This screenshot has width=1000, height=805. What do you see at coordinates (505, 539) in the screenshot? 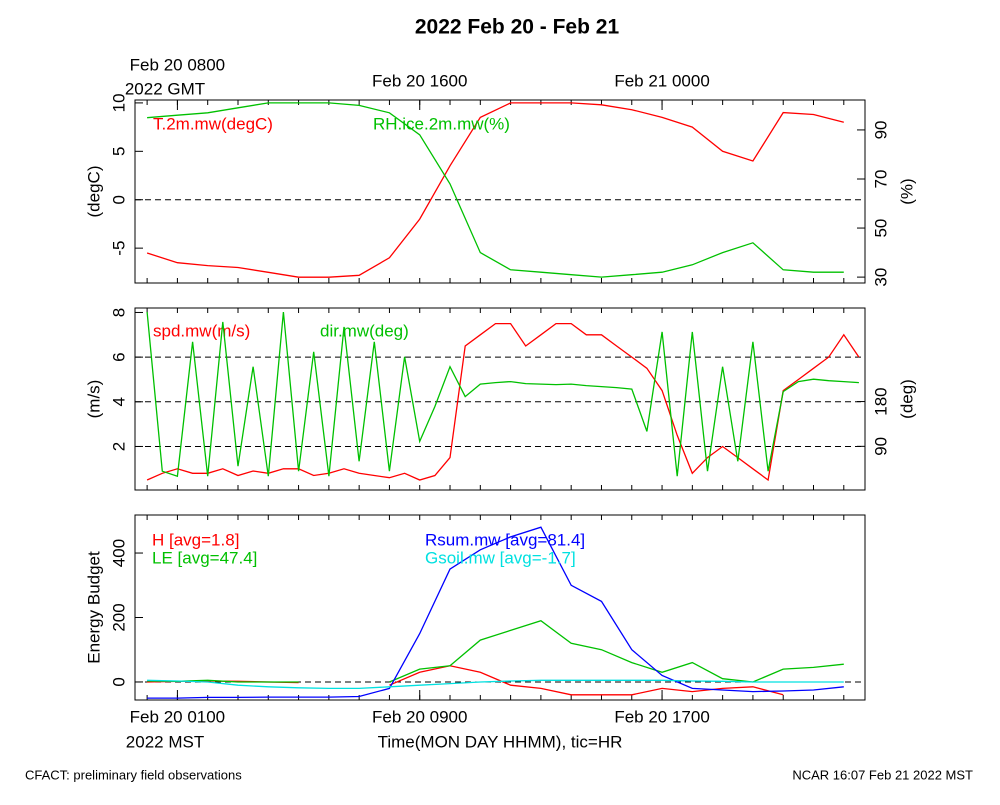
I see `legend-label: Rsum.mw [avg=81.4]` at bounding box center [505, 539].